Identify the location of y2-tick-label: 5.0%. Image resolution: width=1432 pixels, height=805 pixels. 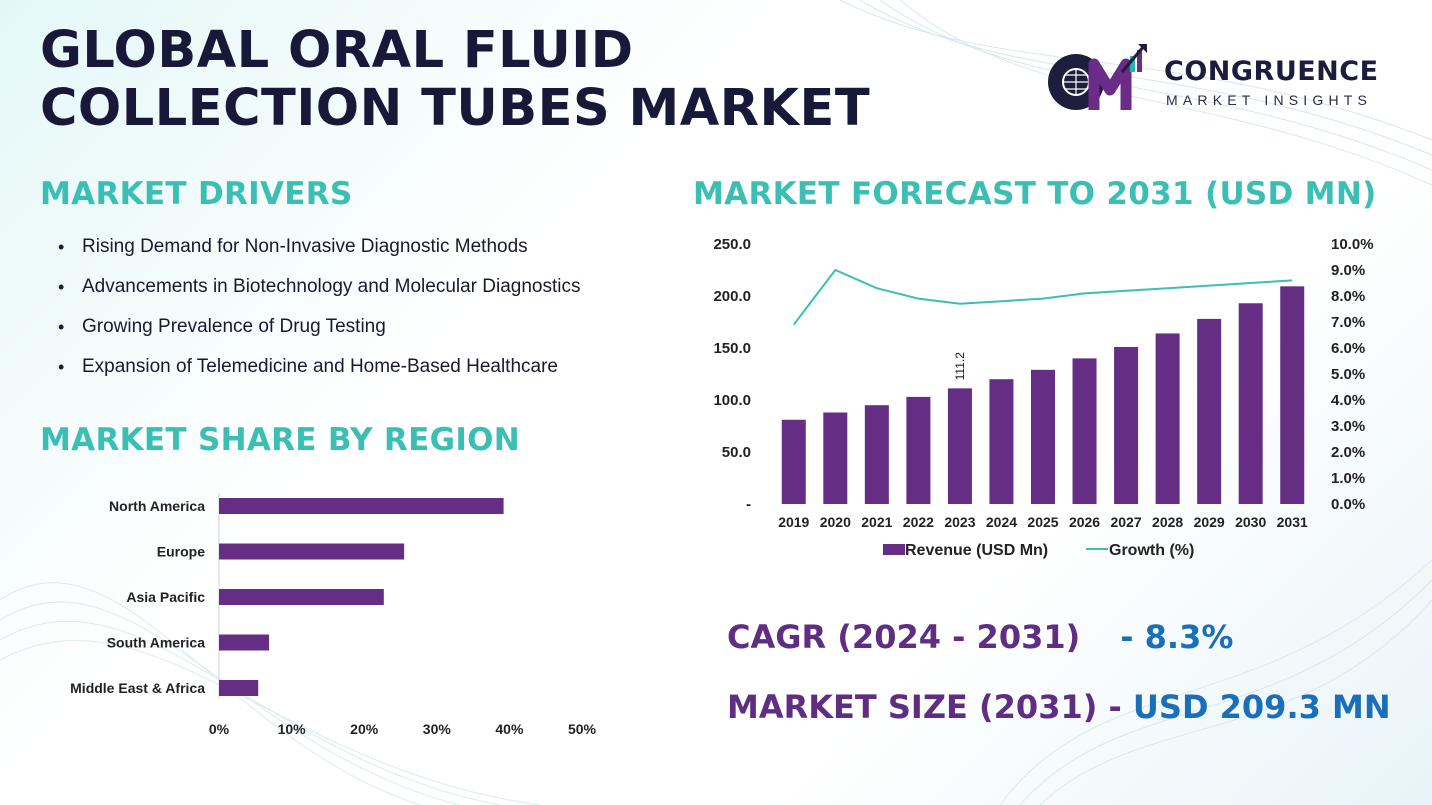
(1348, 374).